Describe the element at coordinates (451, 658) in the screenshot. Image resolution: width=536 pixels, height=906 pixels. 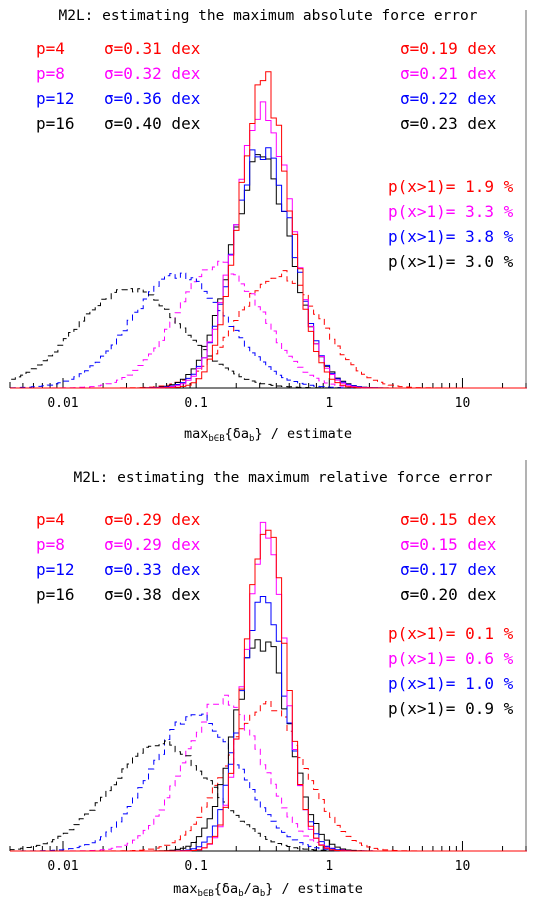
I see `legend-prob-label: p(x>1)= 0.6 %` at that location.